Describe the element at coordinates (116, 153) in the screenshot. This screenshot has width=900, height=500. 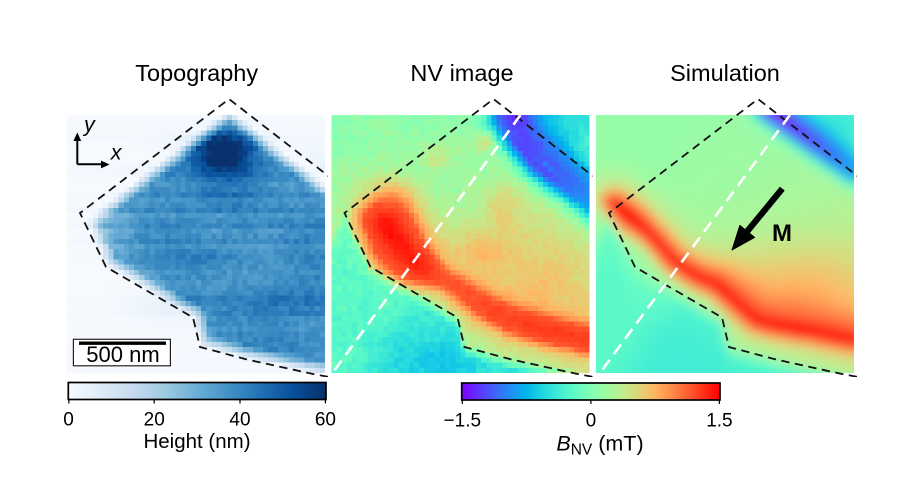
I see `svg-text: x` at that location.